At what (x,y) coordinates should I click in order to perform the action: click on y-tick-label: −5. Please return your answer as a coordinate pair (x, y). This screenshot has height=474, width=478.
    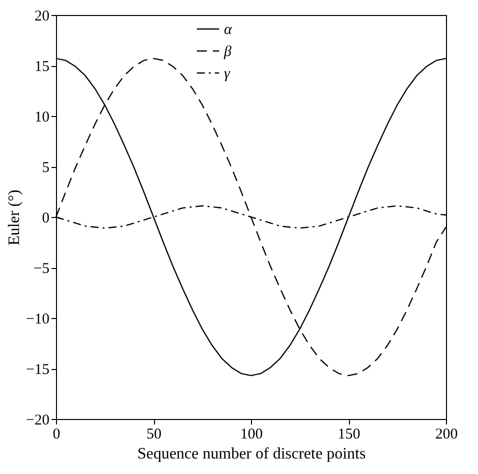
    Looking at the image, I should click on (42, 269).